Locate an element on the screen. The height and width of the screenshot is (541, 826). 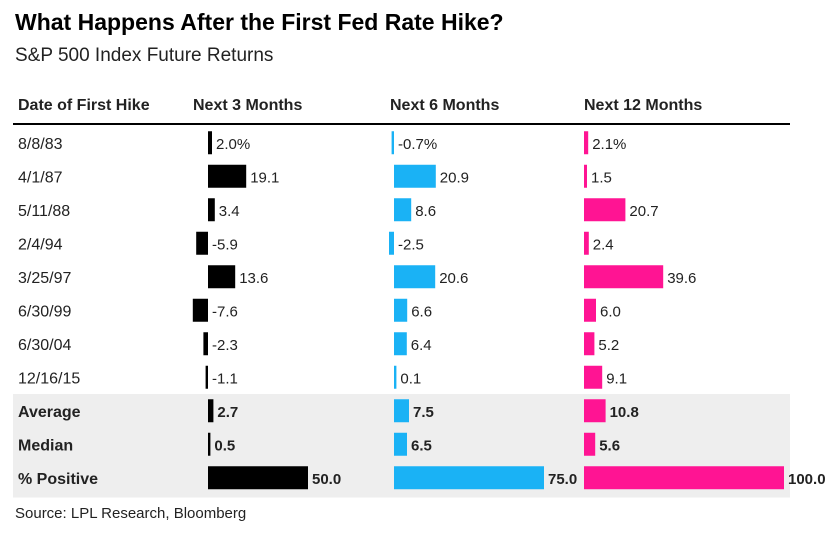
data-label: 7.5 is located at coordinates (423, 412).